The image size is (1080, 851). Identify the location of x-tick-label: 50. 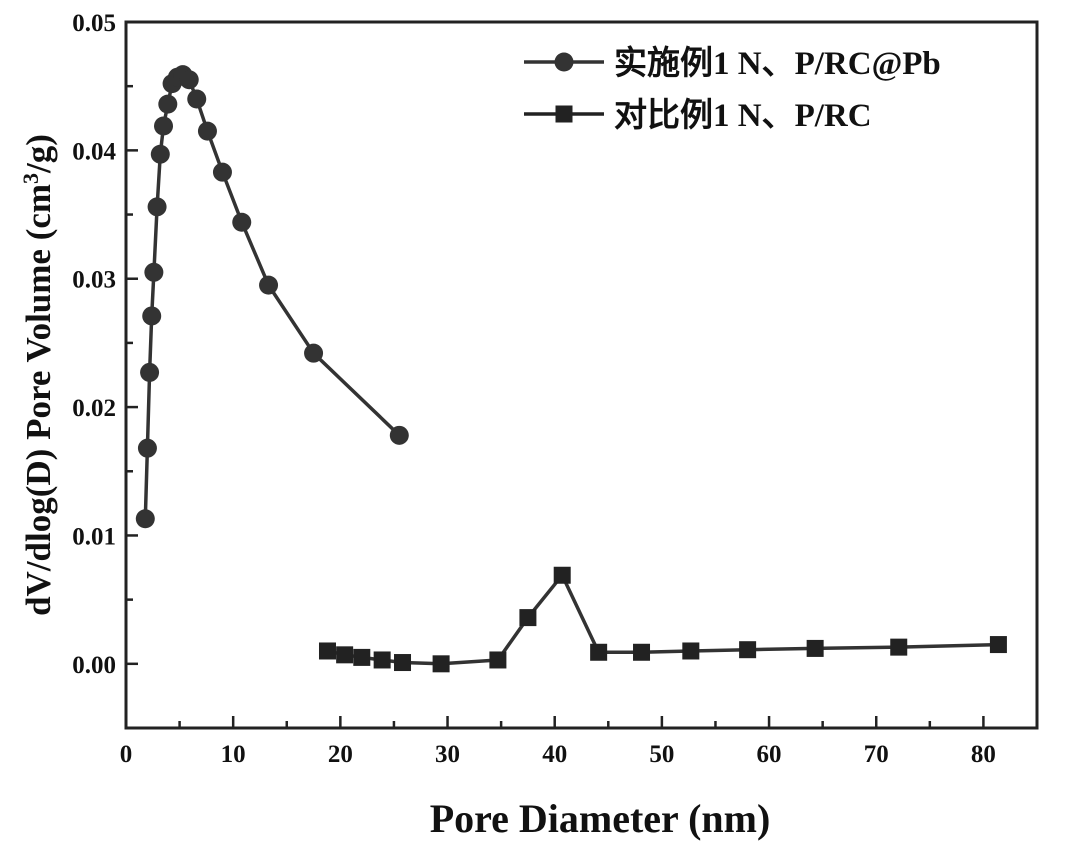
(661, 754).